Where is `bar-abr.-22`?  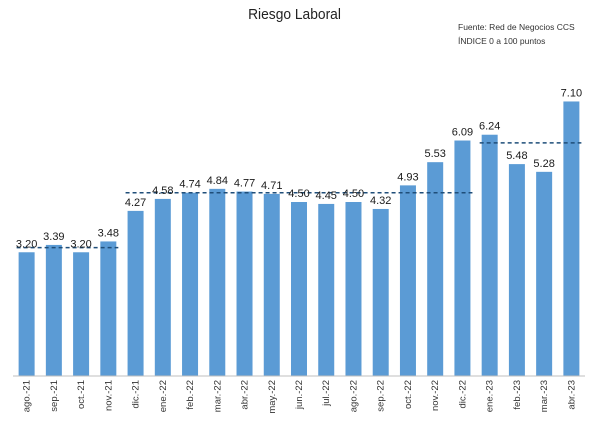
bar-abr.-22 is located at coordinates (244, 283).